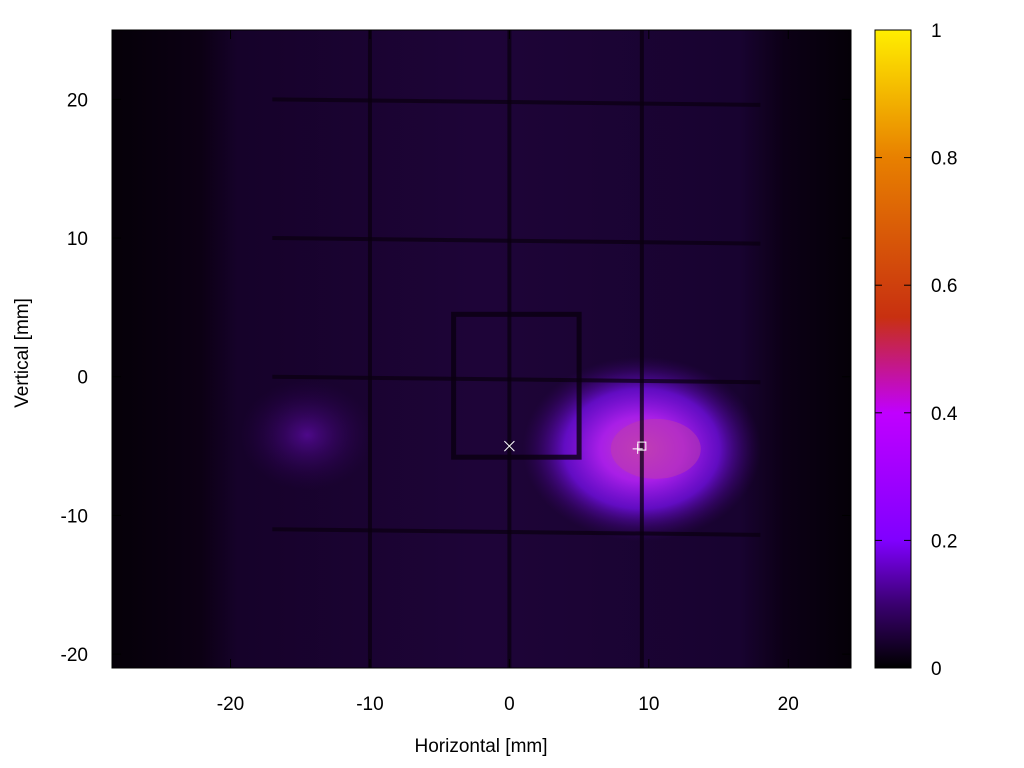 The image size is (1024, 768). Describe the element at coordinates (22, 353) in the screenshot. I see `y-axis-title: Vertical [mm]` at that location.